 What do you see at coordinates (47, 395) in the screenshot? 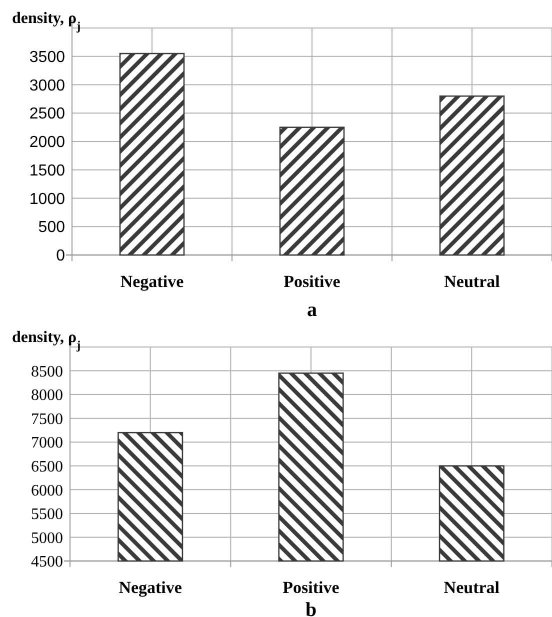
I see `y-tick-label: 8000` at bounding box center [47, 395].